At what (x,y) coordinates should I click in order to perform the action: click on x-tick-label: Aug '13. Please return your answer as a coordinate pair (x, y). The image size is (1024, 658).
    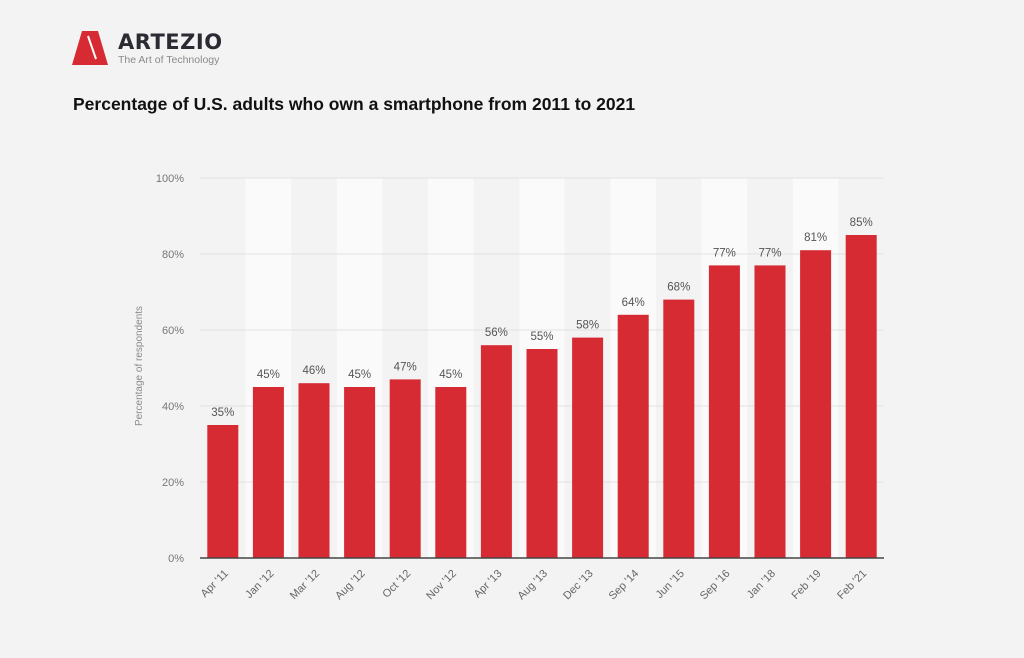
    Looking at the image, I should click on (532, 585).